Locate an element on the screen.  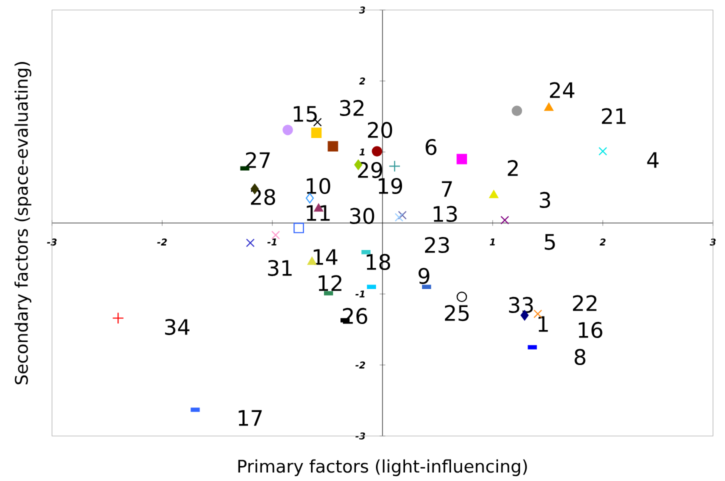
annotation: 27 is located at coordinates (258, 160).